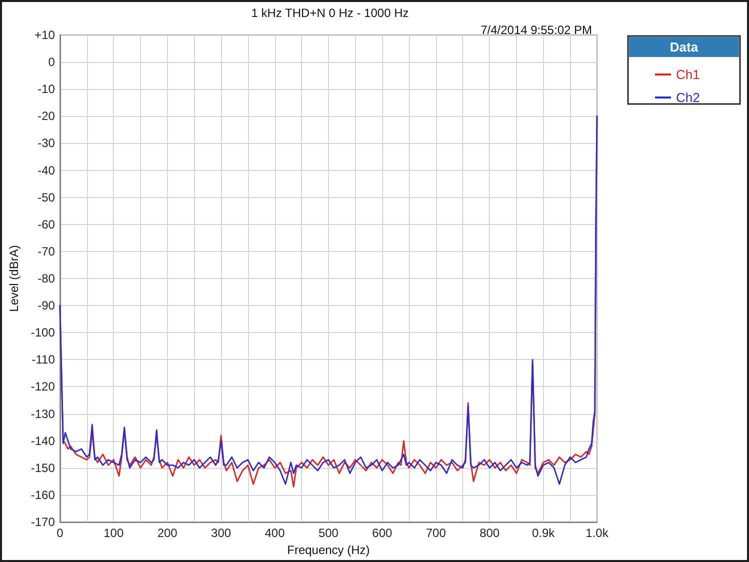  I want to click on y-tick-label: 0, so click(52, 62).